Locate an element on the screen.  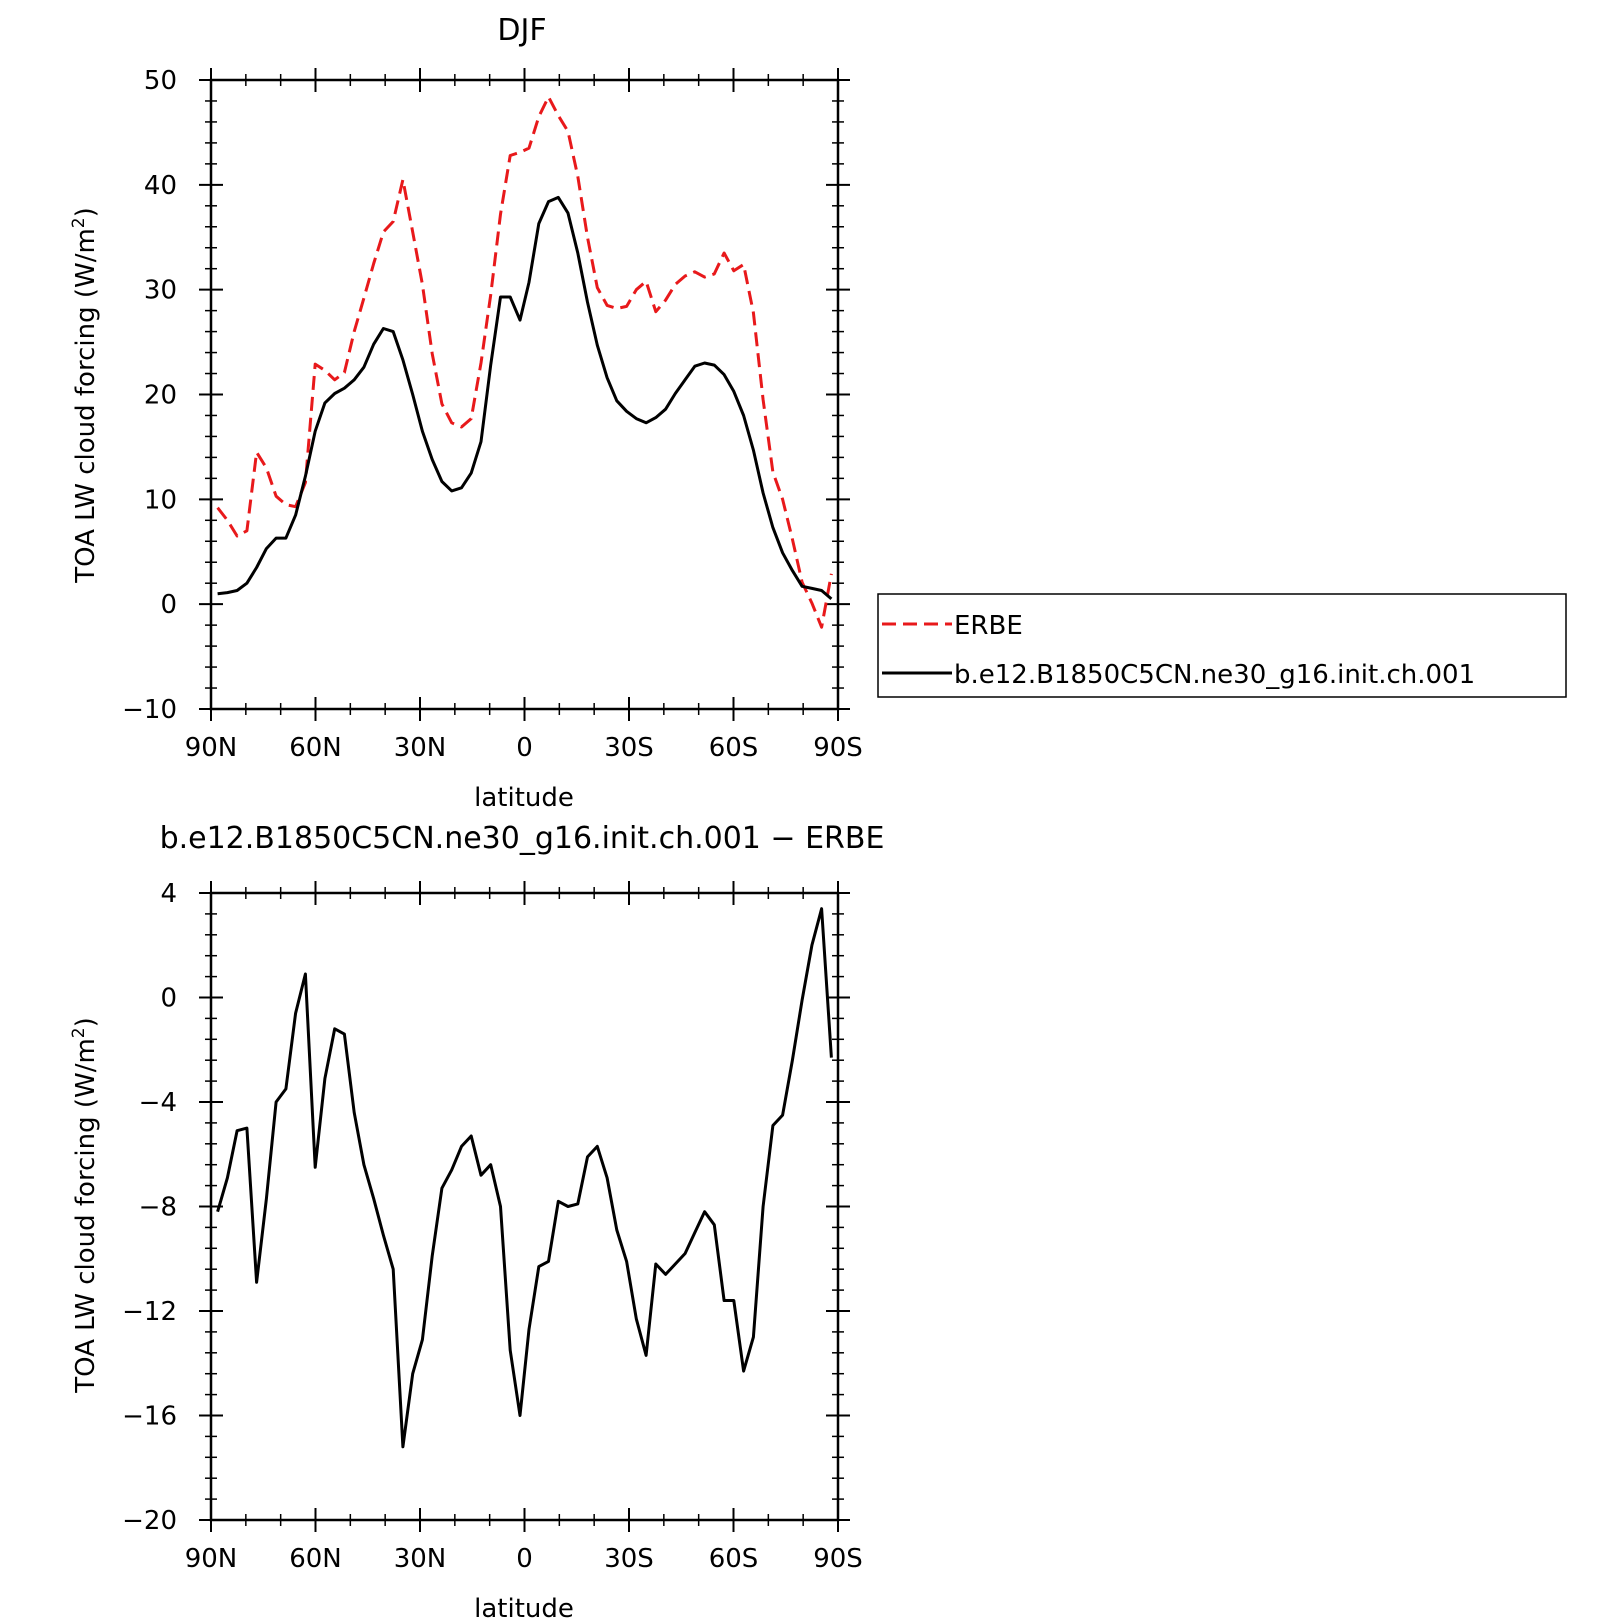
top-plot-title: DJF is located at coordinates (521, 30).